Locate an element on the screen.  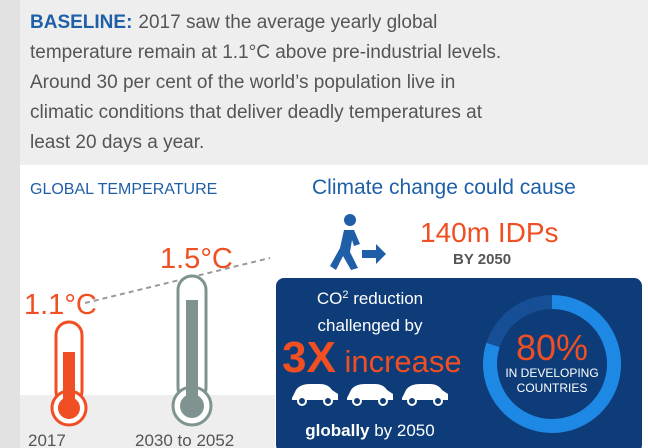
co2-sup: 2 is located at coordinates (345, 295).